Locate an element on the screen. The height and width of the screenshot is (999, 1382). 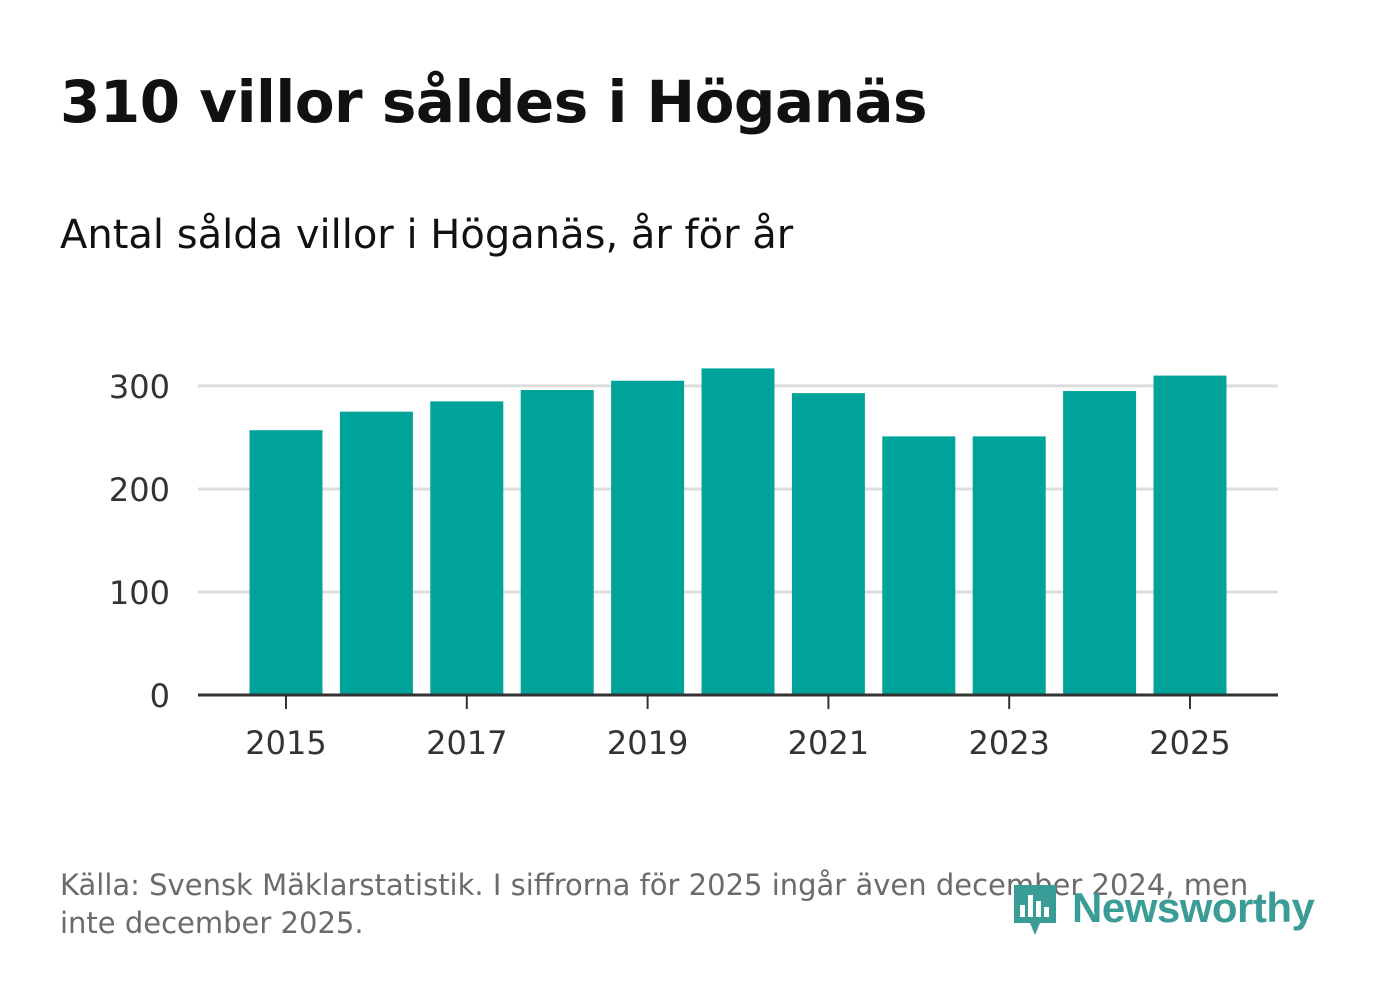
newsworthy-logo-icon is located at coordinates (1035, 910).